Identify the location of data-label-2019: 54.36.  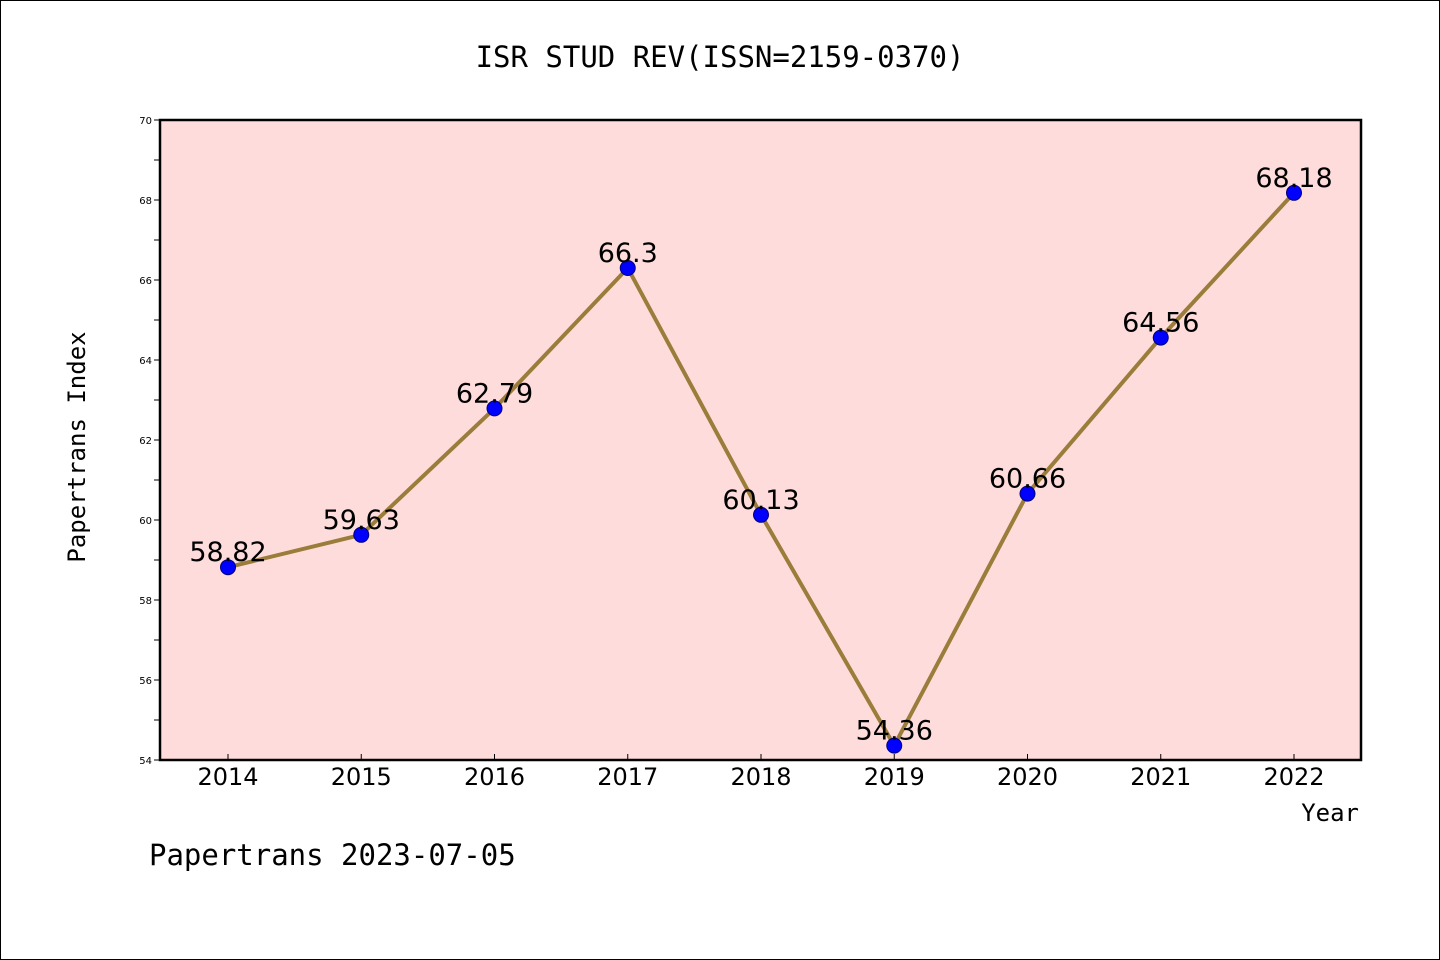
(894, 731).